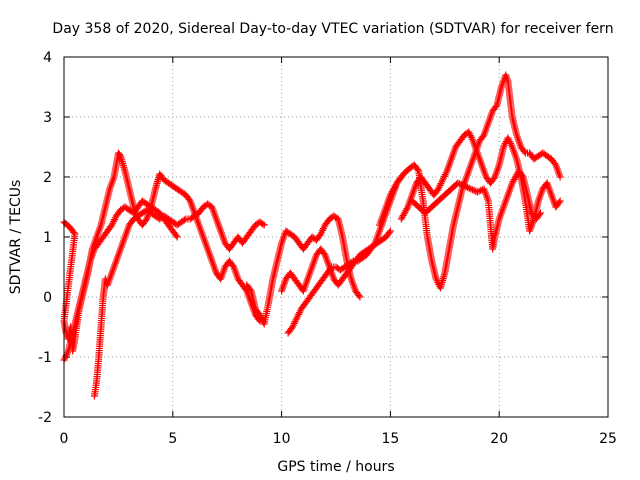  I want to click on series-trace_i, so click(476, 210).